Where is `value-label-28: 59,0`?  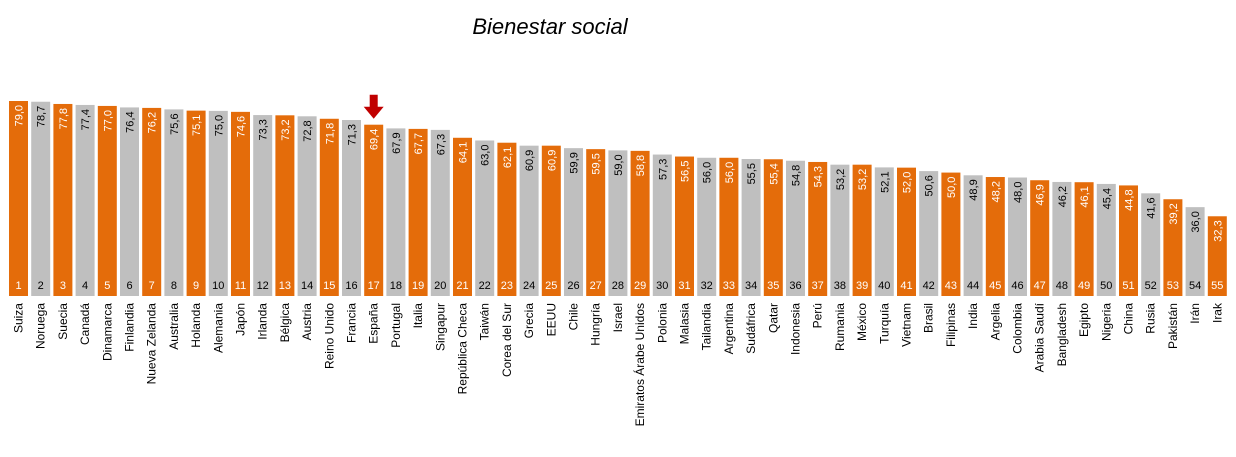
value-label-28: 59,0 is located at coordinates (619, 164).